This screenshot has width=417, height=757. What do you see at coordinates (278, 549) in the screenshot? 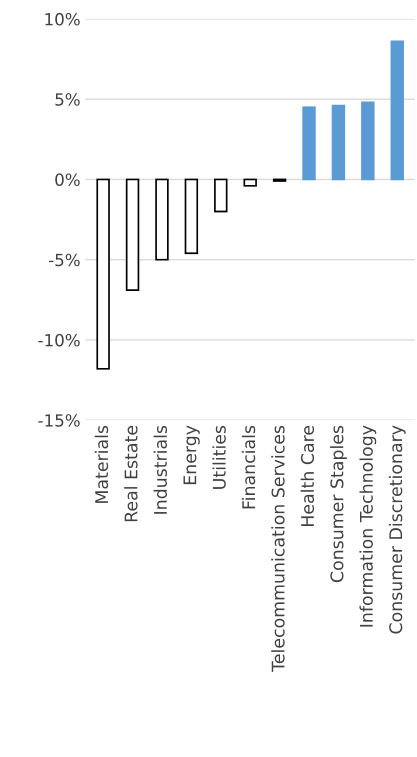
I see `x-tick-label: Telecommunication Services` at bounding box center [278, 549].